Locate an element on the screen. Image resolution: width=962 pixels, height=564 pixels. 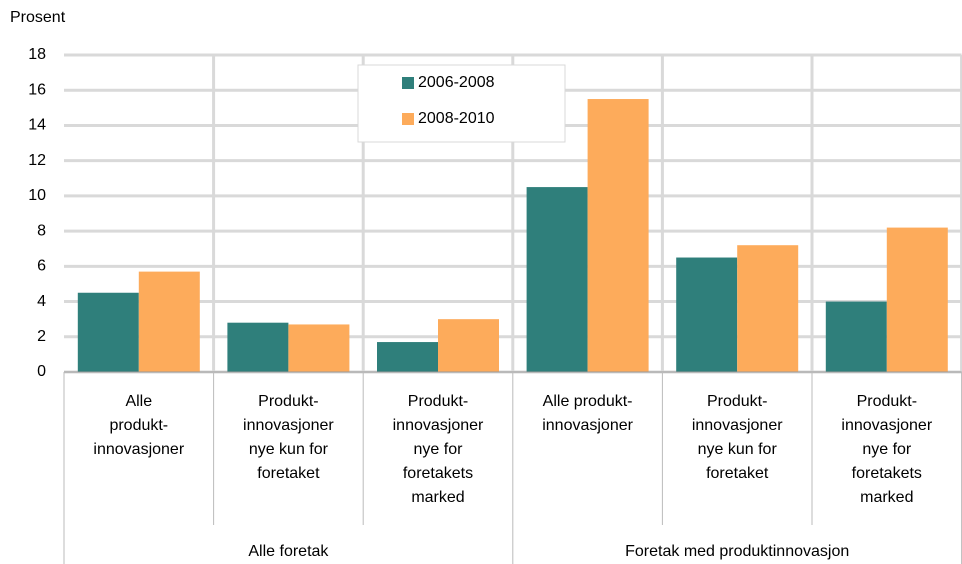
y-tick-label: 12 is located at coordinates (37, 160).